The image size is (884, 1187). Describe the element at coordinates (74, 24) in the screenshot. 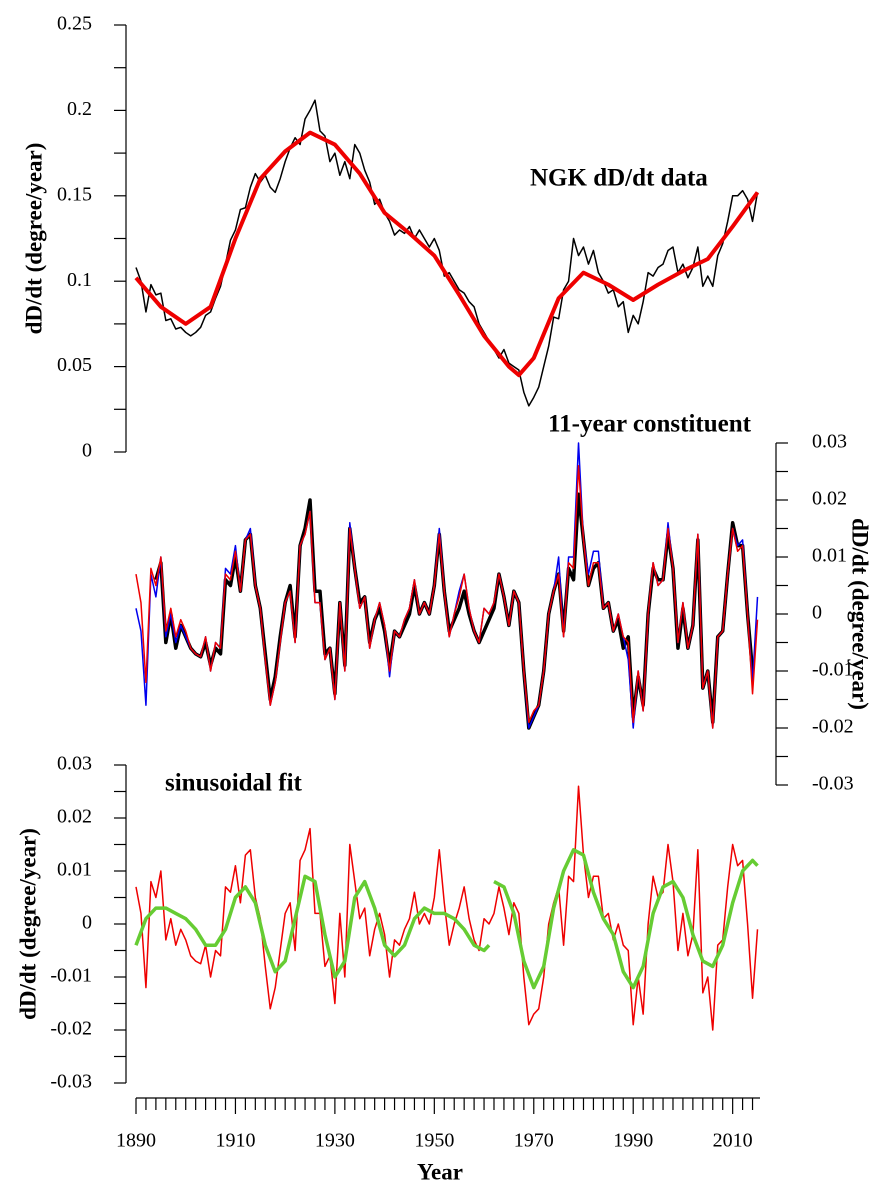

I see `y-tick-label: 0.25` at that location.